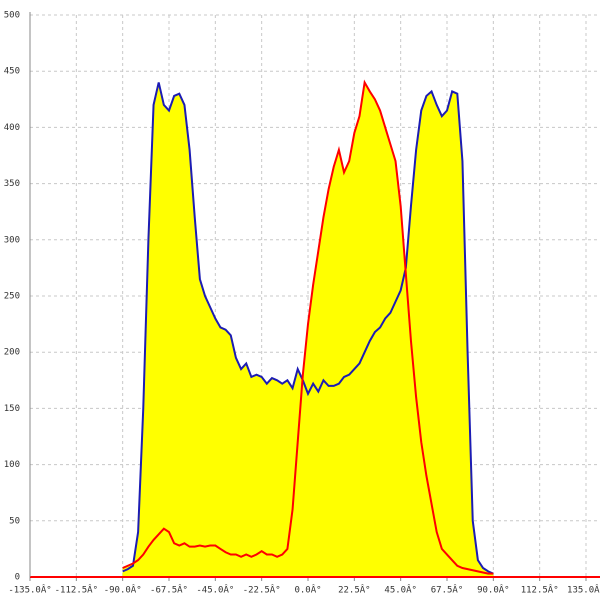 This screenshot has width=600, height=600. Describe the element at coordinates (123, 590) in the screenshot. I see `x-tick-label: -90.0Â°` at that location.